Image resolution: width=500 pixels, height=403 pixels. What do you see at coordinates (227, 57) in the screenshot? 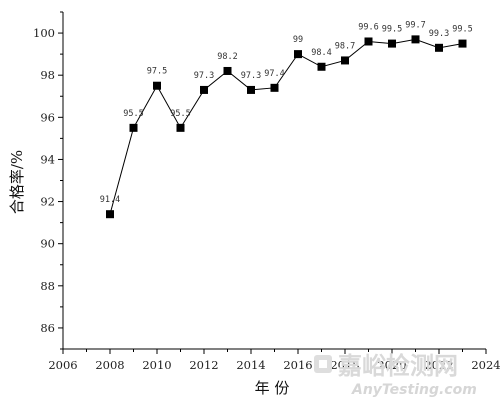
I see `data-label: 98.2` at bounding box center [227, 57].